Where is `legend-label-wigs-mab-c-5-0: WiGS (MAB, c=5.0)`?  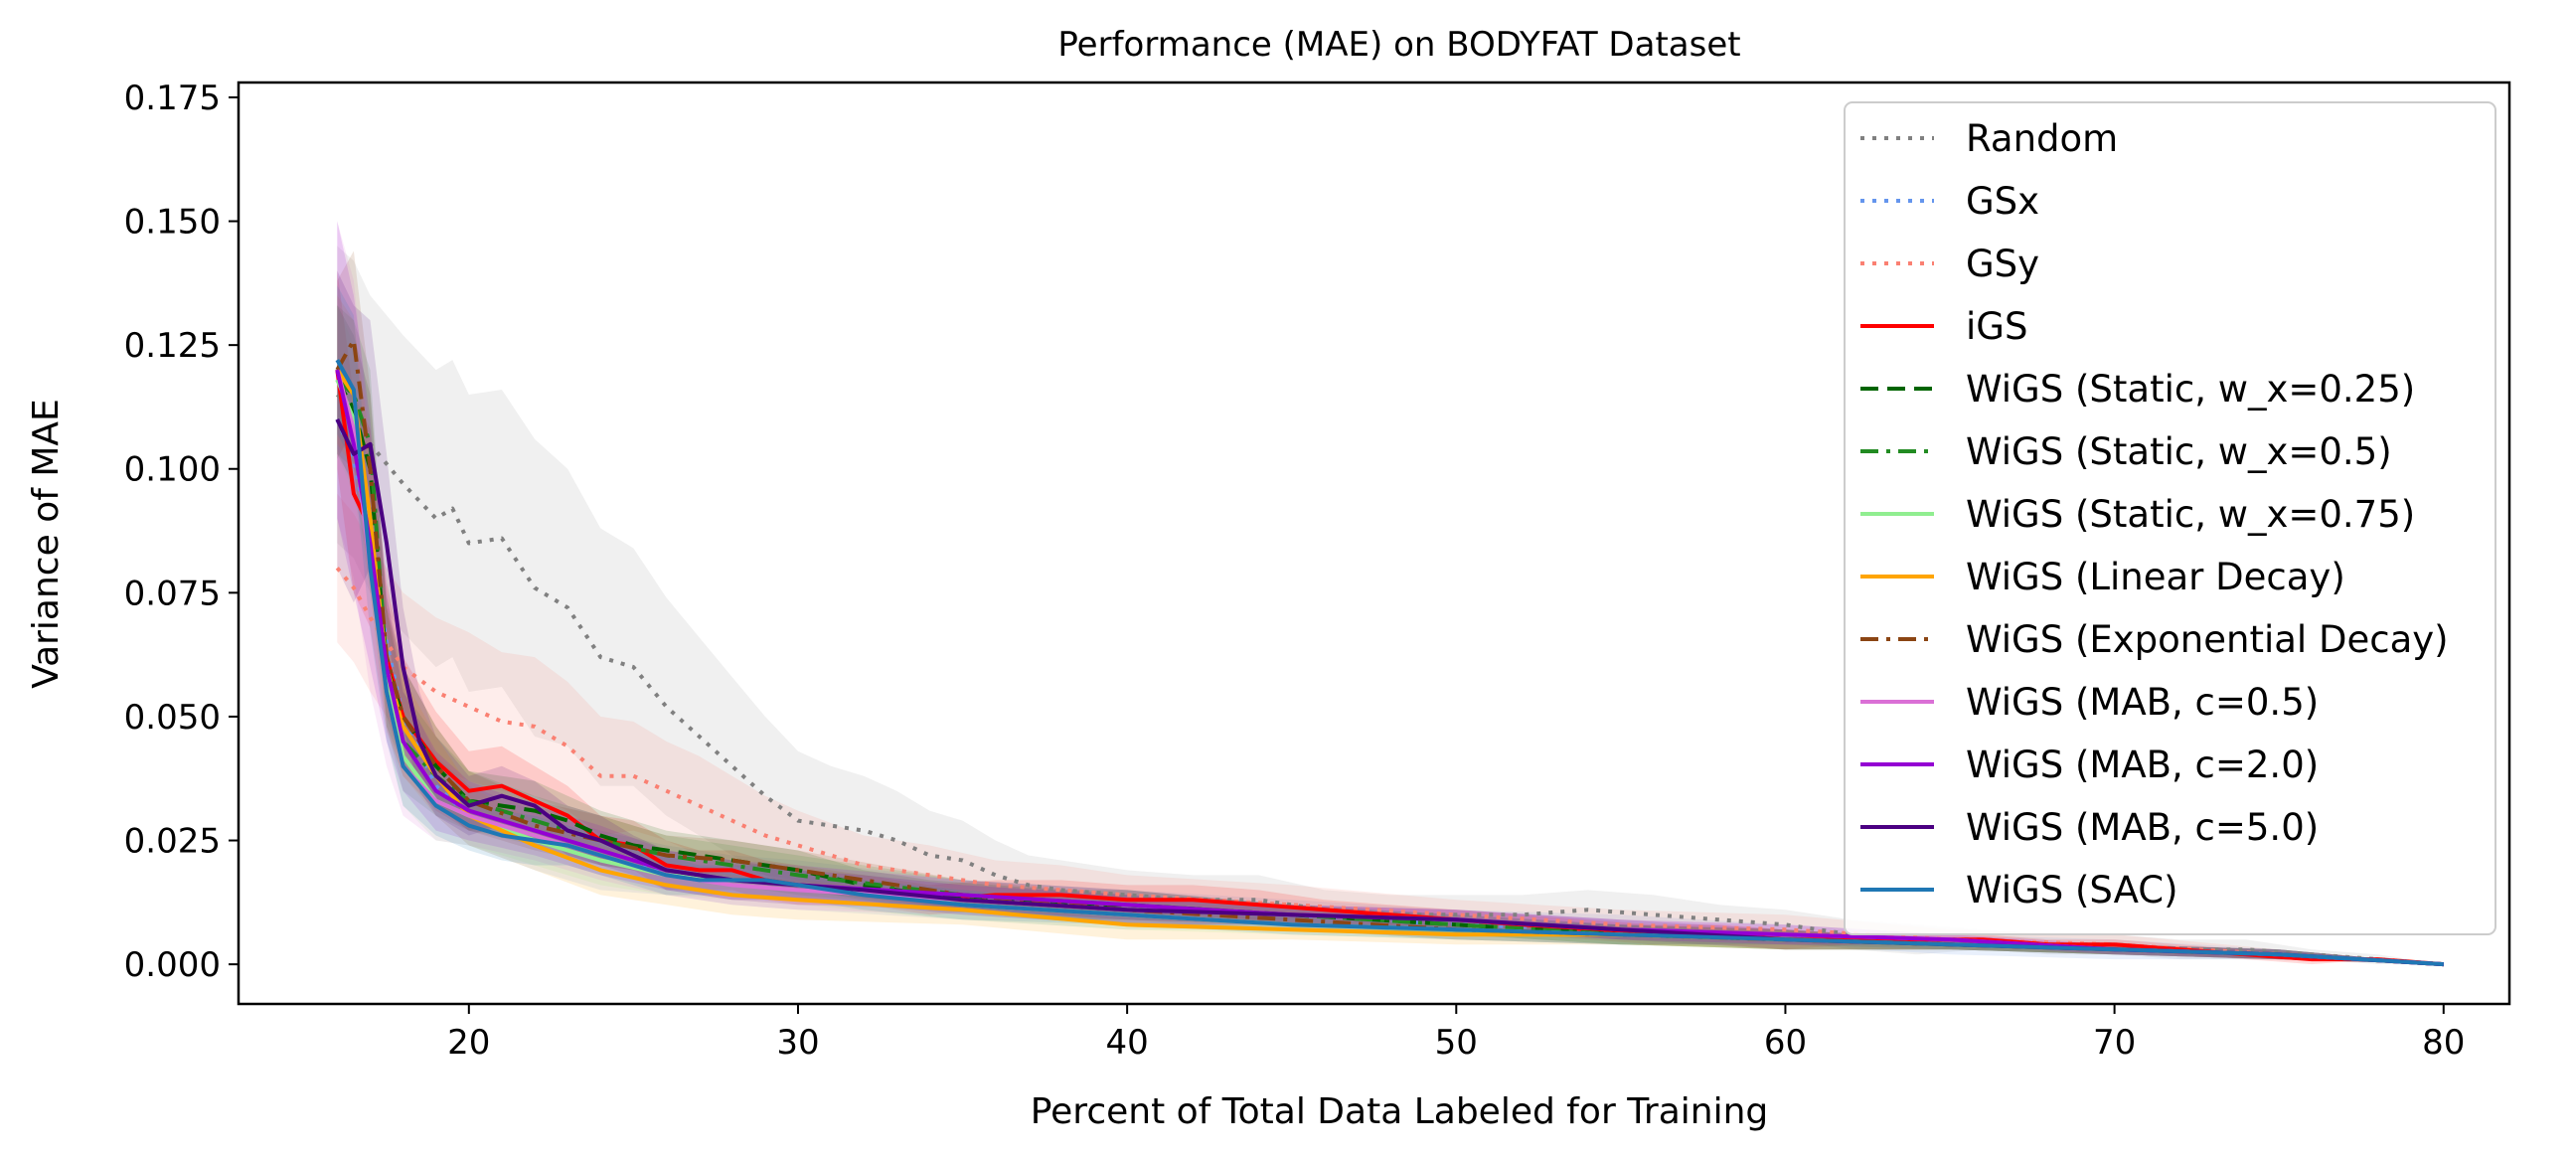
legend-label-wigs-mab-c-5-0: WiGS (MAB, c=5.0) is located at coordinates (2142, 827).